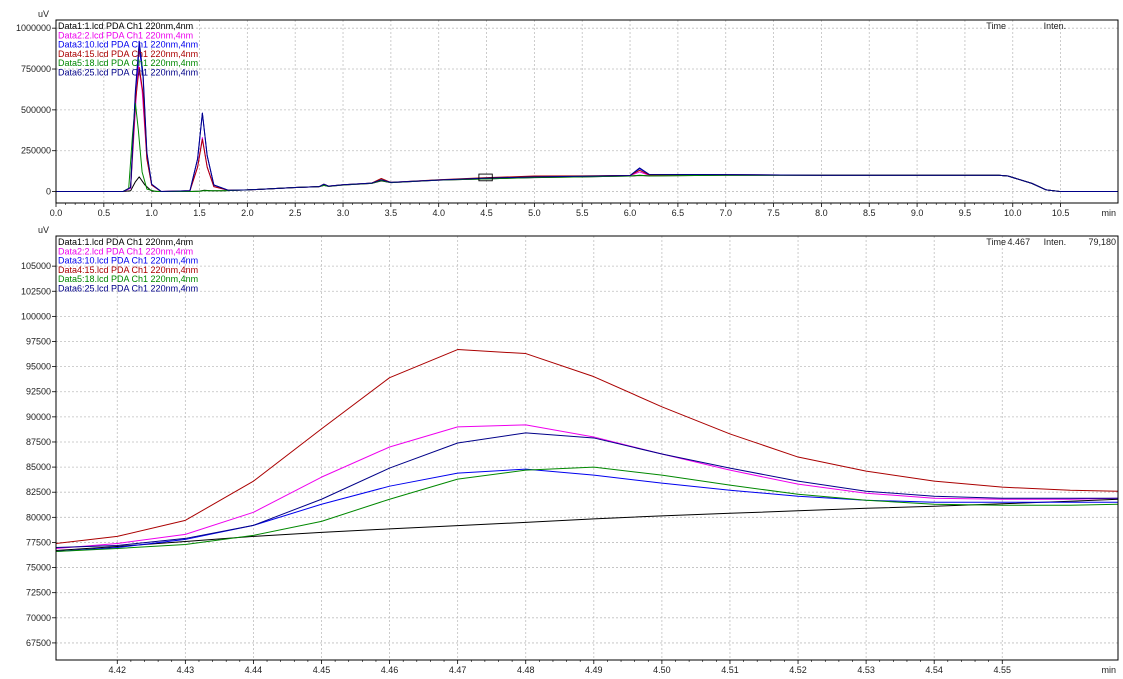  I want to click on x-tick-label: 4.55, so click(1003, 670).